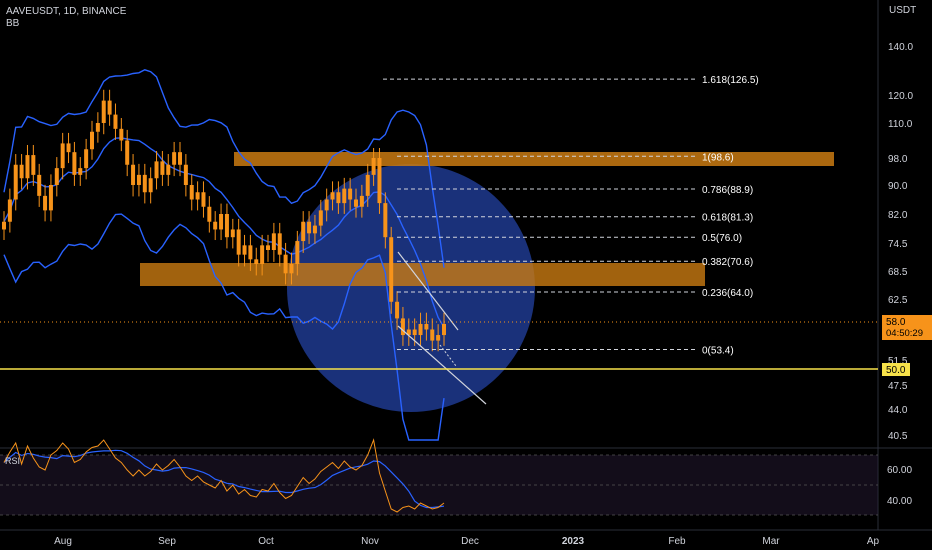  Describe the element at coordinates (727, 262) in the screenshot. I see `fib-label: 0.382(70.6)` at that location.